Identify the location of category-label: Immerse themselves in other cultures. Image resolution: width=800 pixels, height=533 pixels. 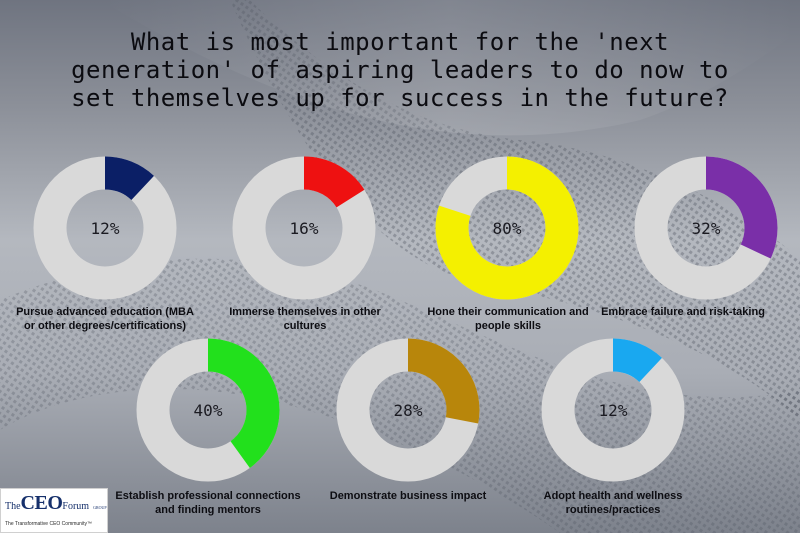
(305, 319).